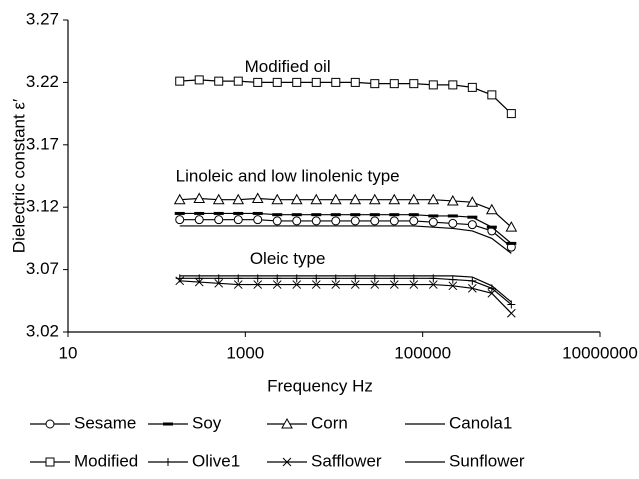  What do you see at coordinates (320, 385) in the screenshot?
I see `x-axis-label: Frequency Hz` at bounding box center [320, 385].